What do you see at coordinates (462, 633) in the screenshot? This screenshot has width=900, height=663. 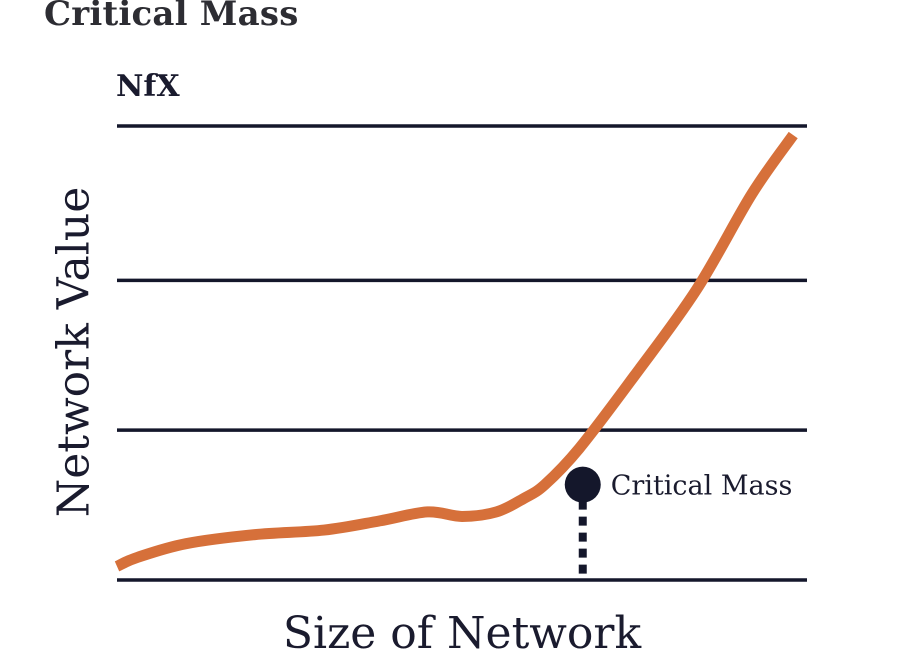 I see `x-axis-label: Size of Network` at bounding box center [462, 633].